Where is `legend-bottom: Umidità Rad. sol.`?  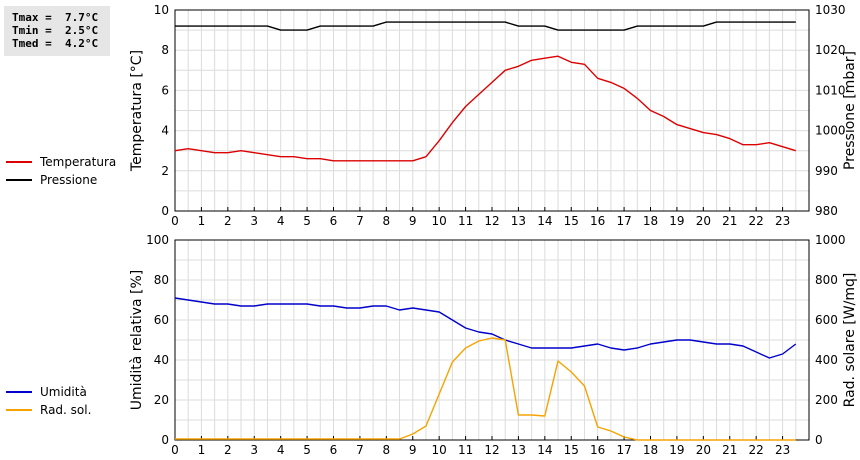 legend-bottom: Umidità Rad. sol. is located at coordinates (48, 401).